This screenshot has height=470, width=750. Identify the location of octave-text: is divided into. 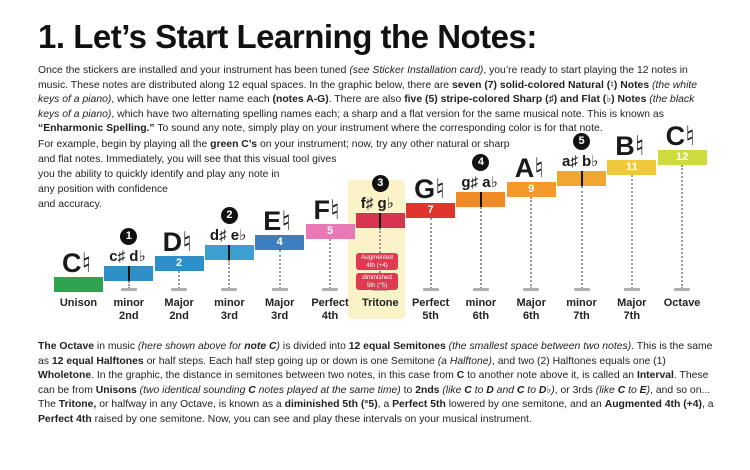
(314, 346).